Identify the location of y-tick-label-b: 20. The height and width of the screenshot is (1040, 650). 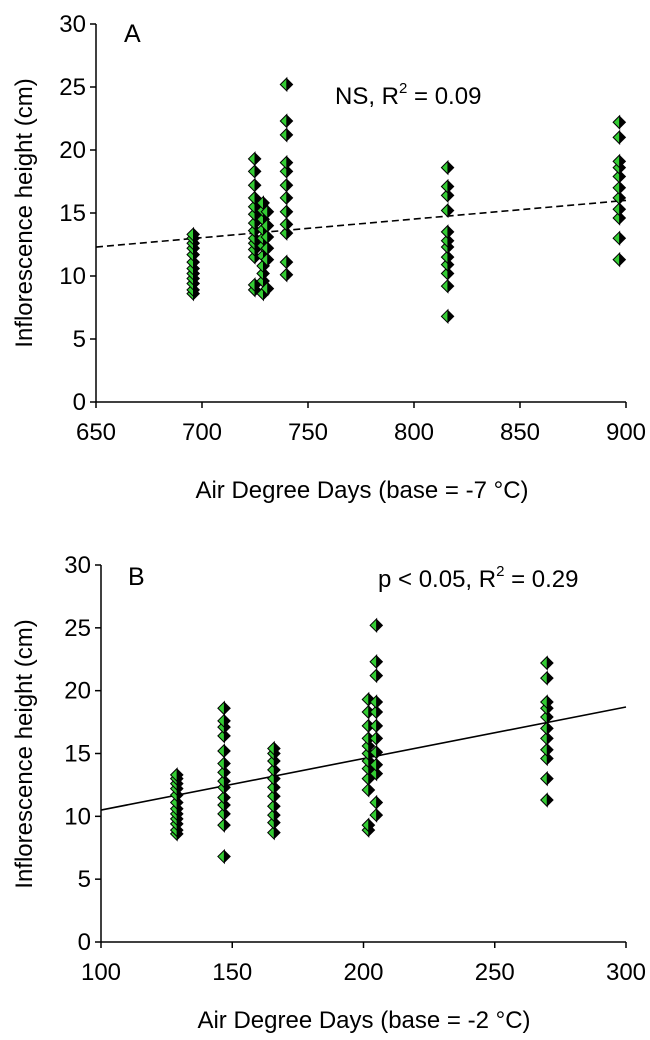
(77, 691).